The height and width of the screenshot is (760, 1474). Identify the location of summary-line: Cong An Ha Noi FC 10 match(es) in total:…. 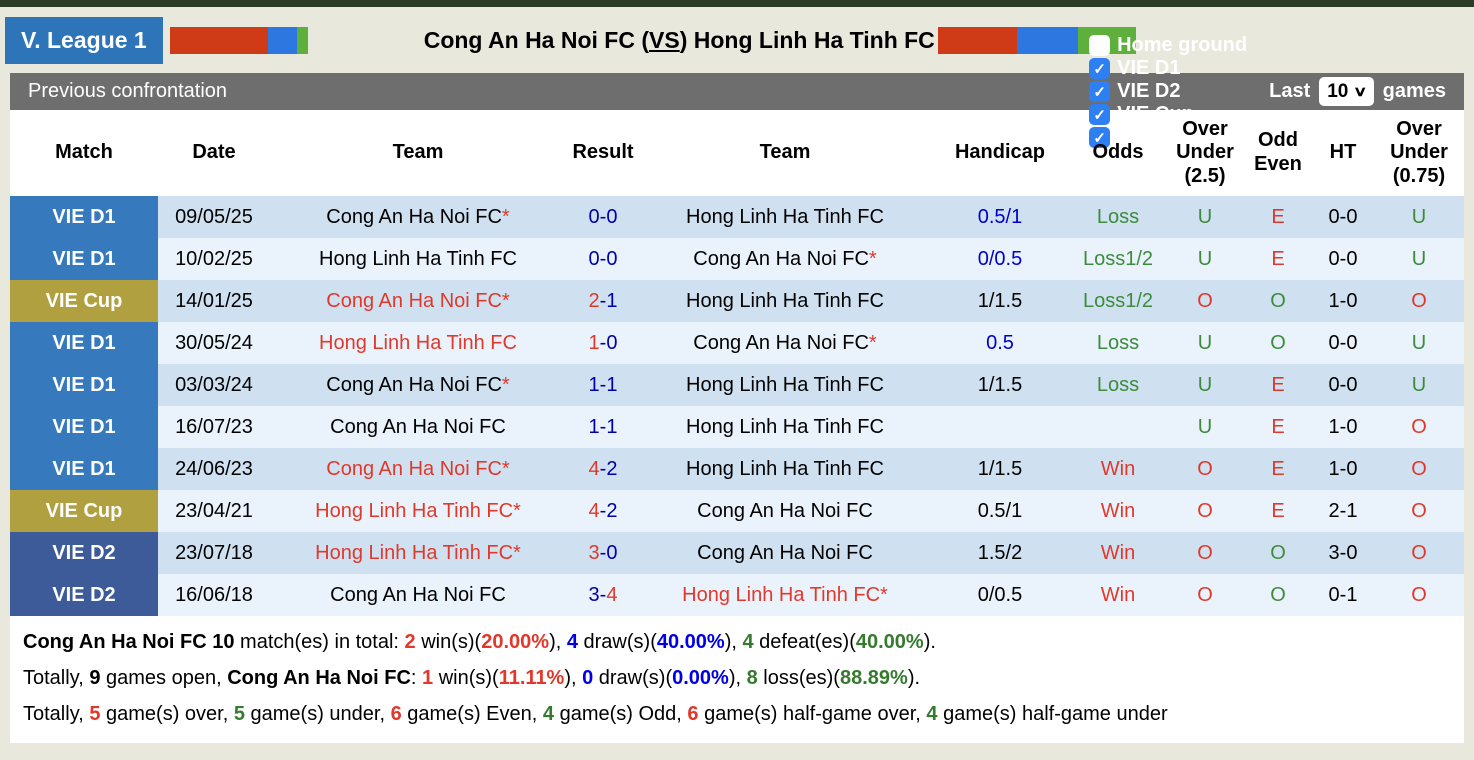
(737, 643).